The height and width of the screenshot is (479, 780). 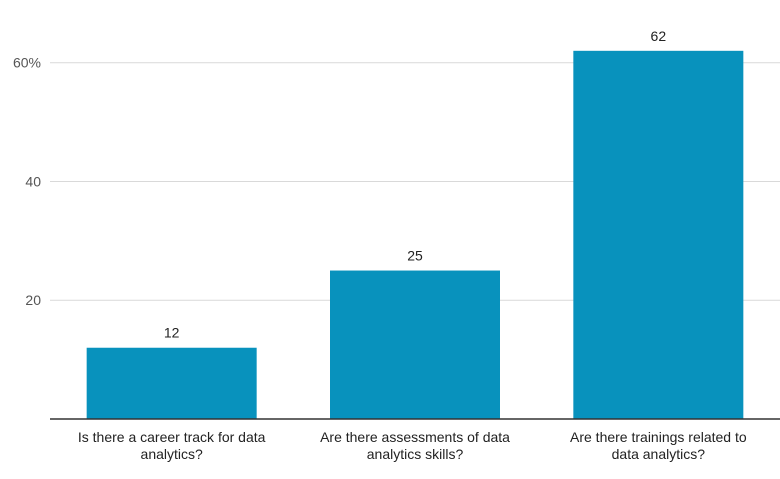 I want to click on x-category-label: data analytics?, so click(x=659, y=454).